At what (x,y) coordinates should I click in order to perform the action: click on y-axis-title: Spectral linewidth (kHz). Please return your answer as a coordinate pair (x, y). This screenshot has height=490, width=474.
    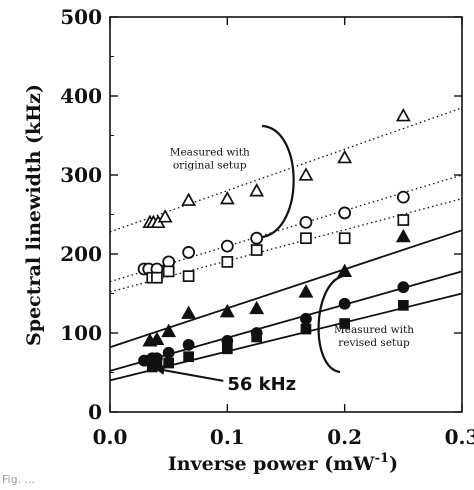
    Looking at the image, I should click on (34, 215).